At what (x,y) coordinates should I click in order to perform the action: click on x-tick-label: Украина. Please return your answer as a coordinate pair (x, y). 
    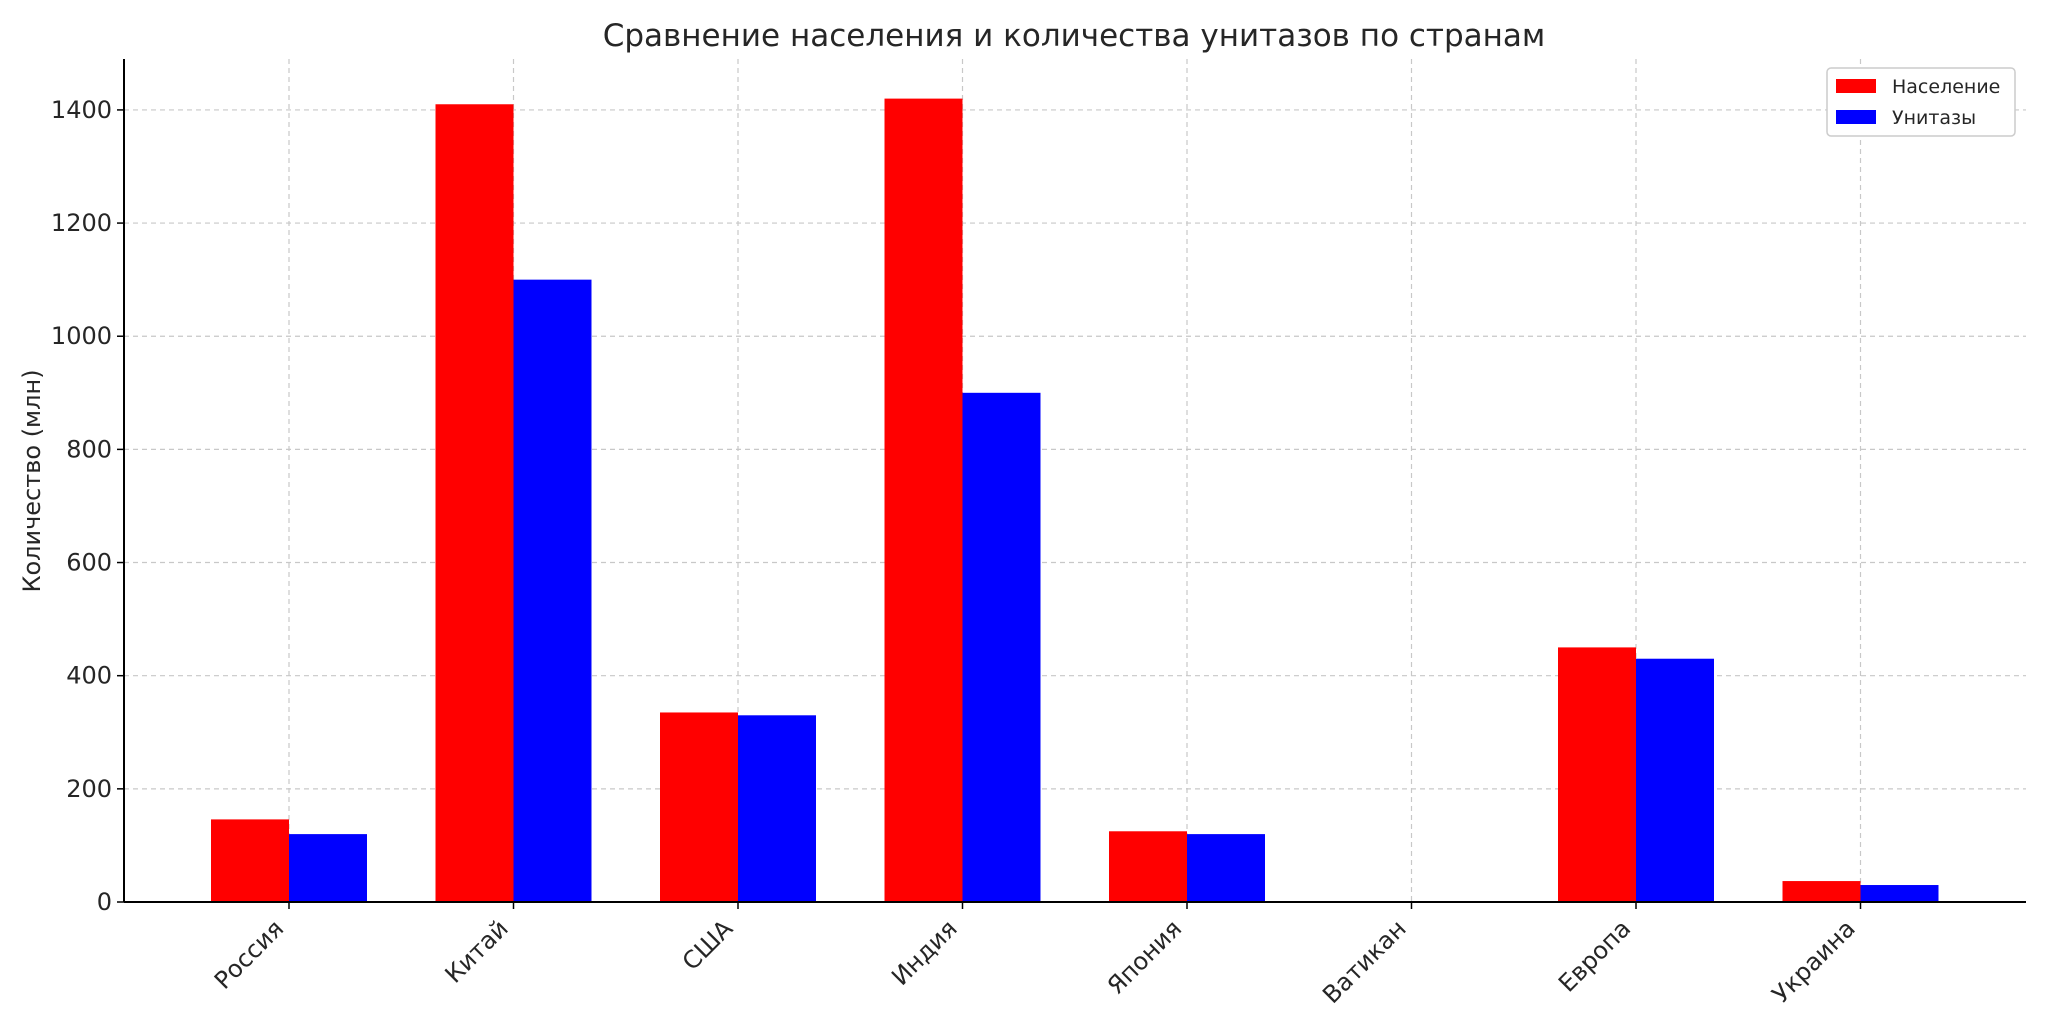
    Looking at the image, I should click on (1814, 961).